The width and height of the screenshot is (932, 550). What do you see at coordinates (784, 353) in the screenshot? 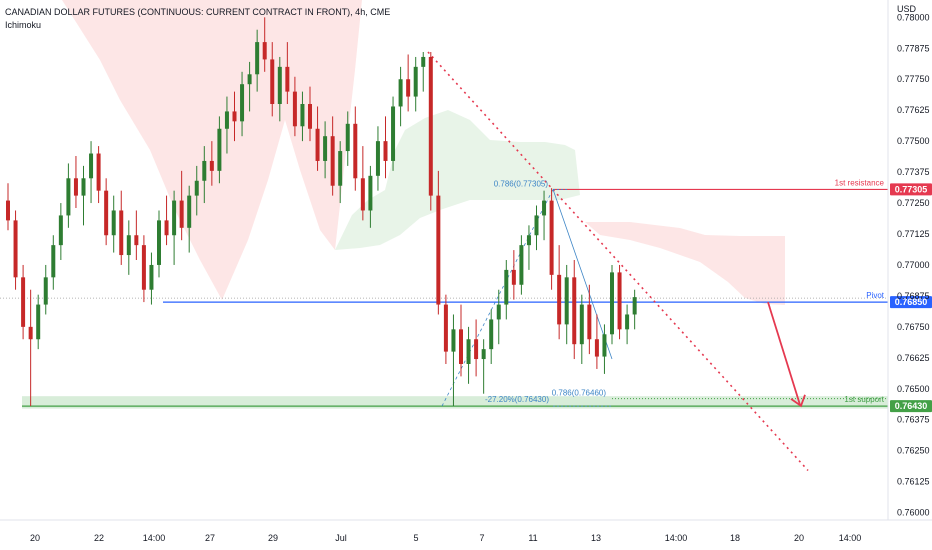
I see `projection-arrow-line` at bounding box center [784, 353].